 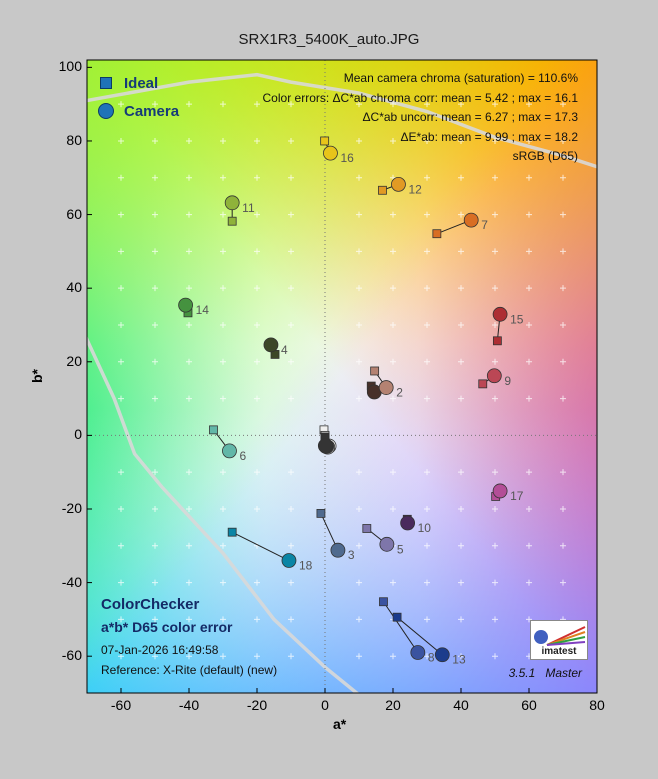 I want to click on patch-label-17: 17, so click(x=517, y=496).